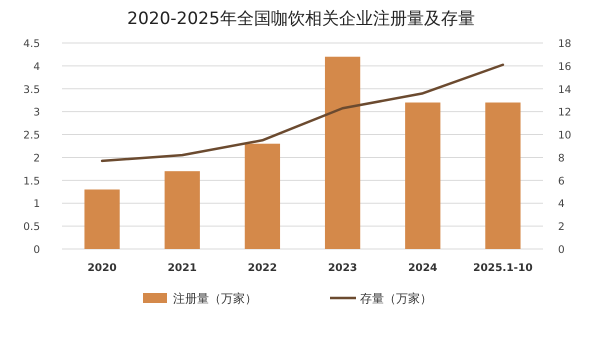 The image size is (602, 345). I want to click on x-tick-label: 2023, so click(343, 268).